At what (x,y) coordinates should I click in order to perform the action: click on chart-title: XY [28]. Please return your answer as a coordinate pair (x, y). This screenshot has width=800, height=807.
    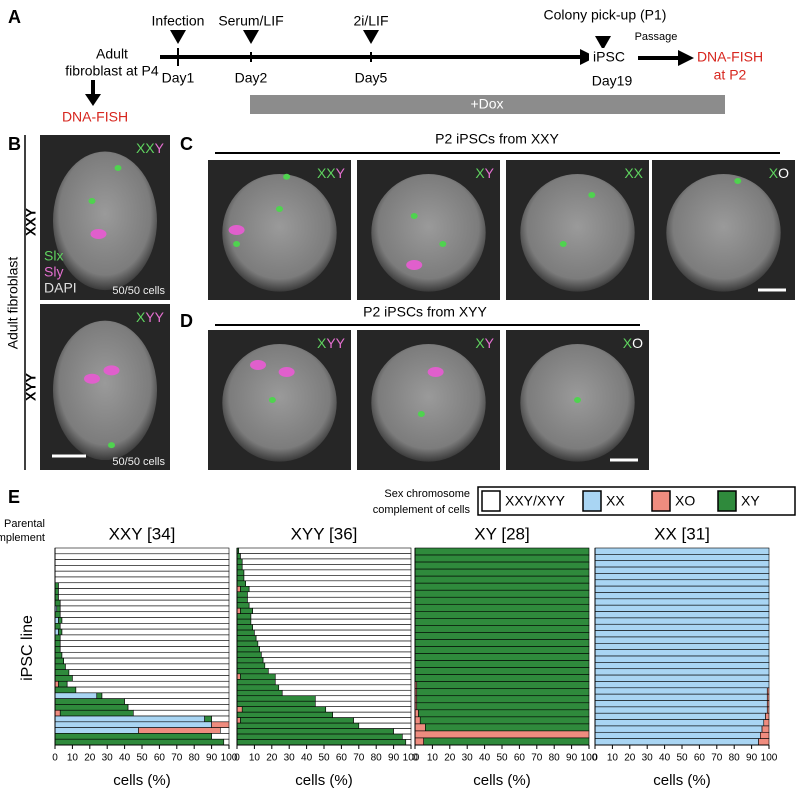
    Looking at the image, I should click on (501, 533).